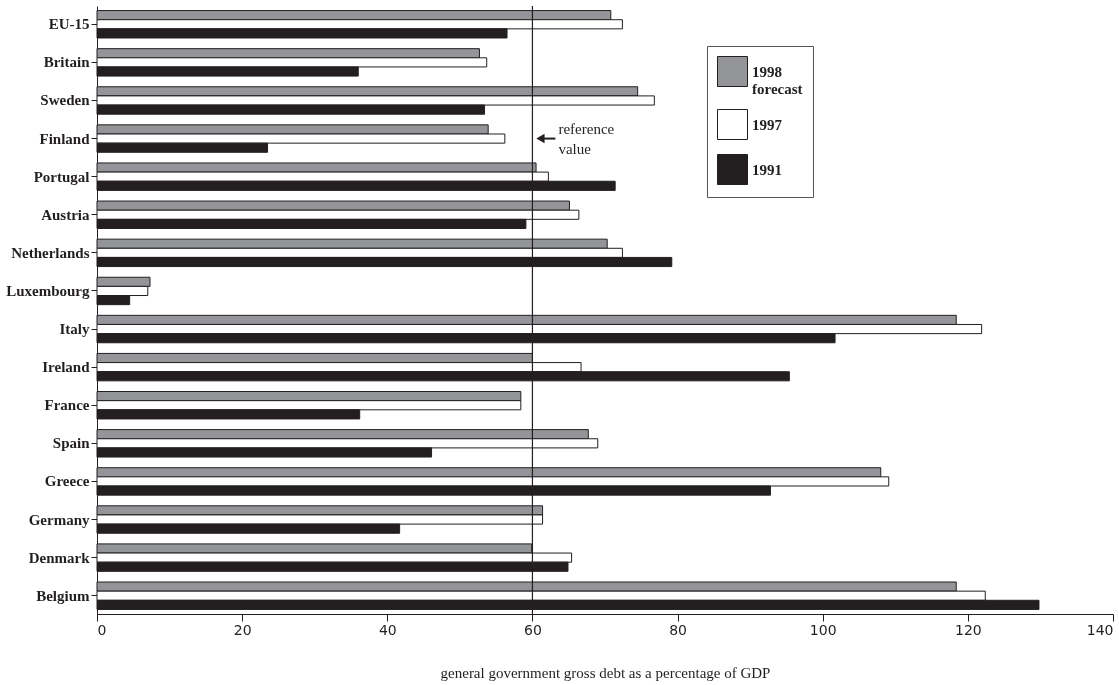 The height and width of the screenshot is (685, 1119). What do you see at coordinates (63, 595) in the screenshot?
I see `y-tick-label: Belgium` at bounding box center [63, 595].